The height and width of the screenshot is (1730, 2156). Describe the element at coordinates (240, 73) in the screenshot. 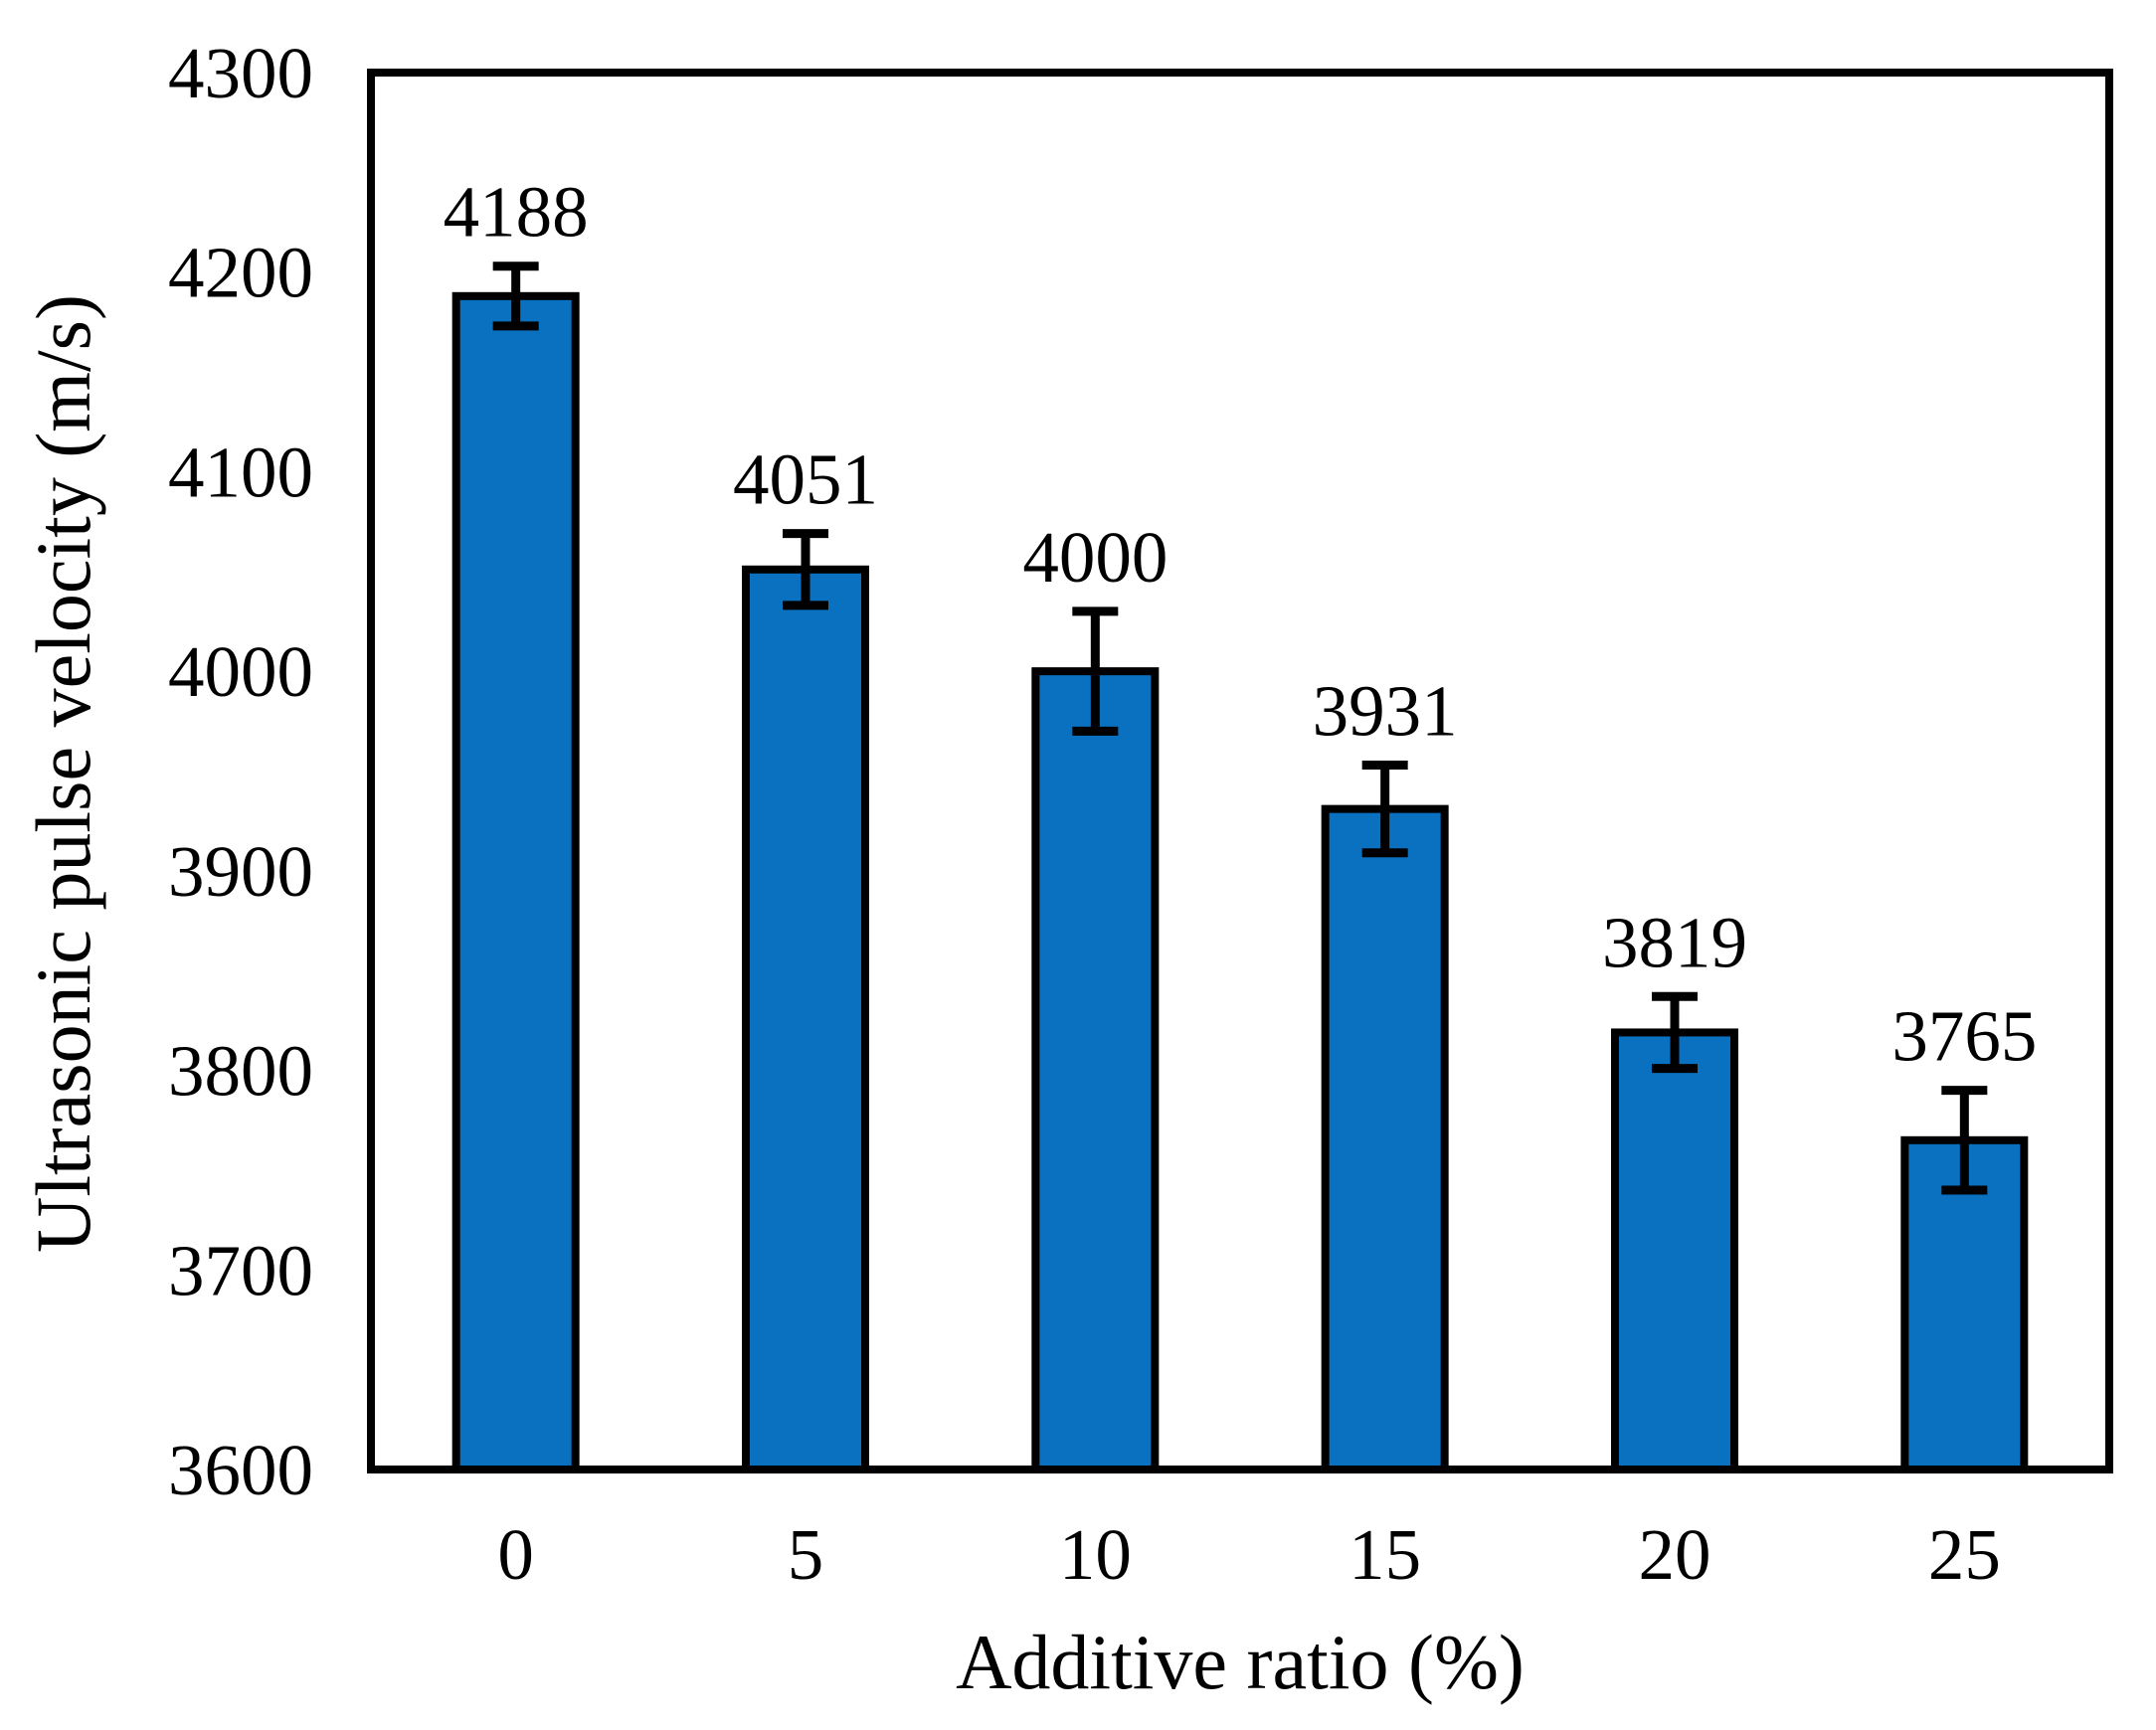

I see `y-tick-label: 4300` at that location.